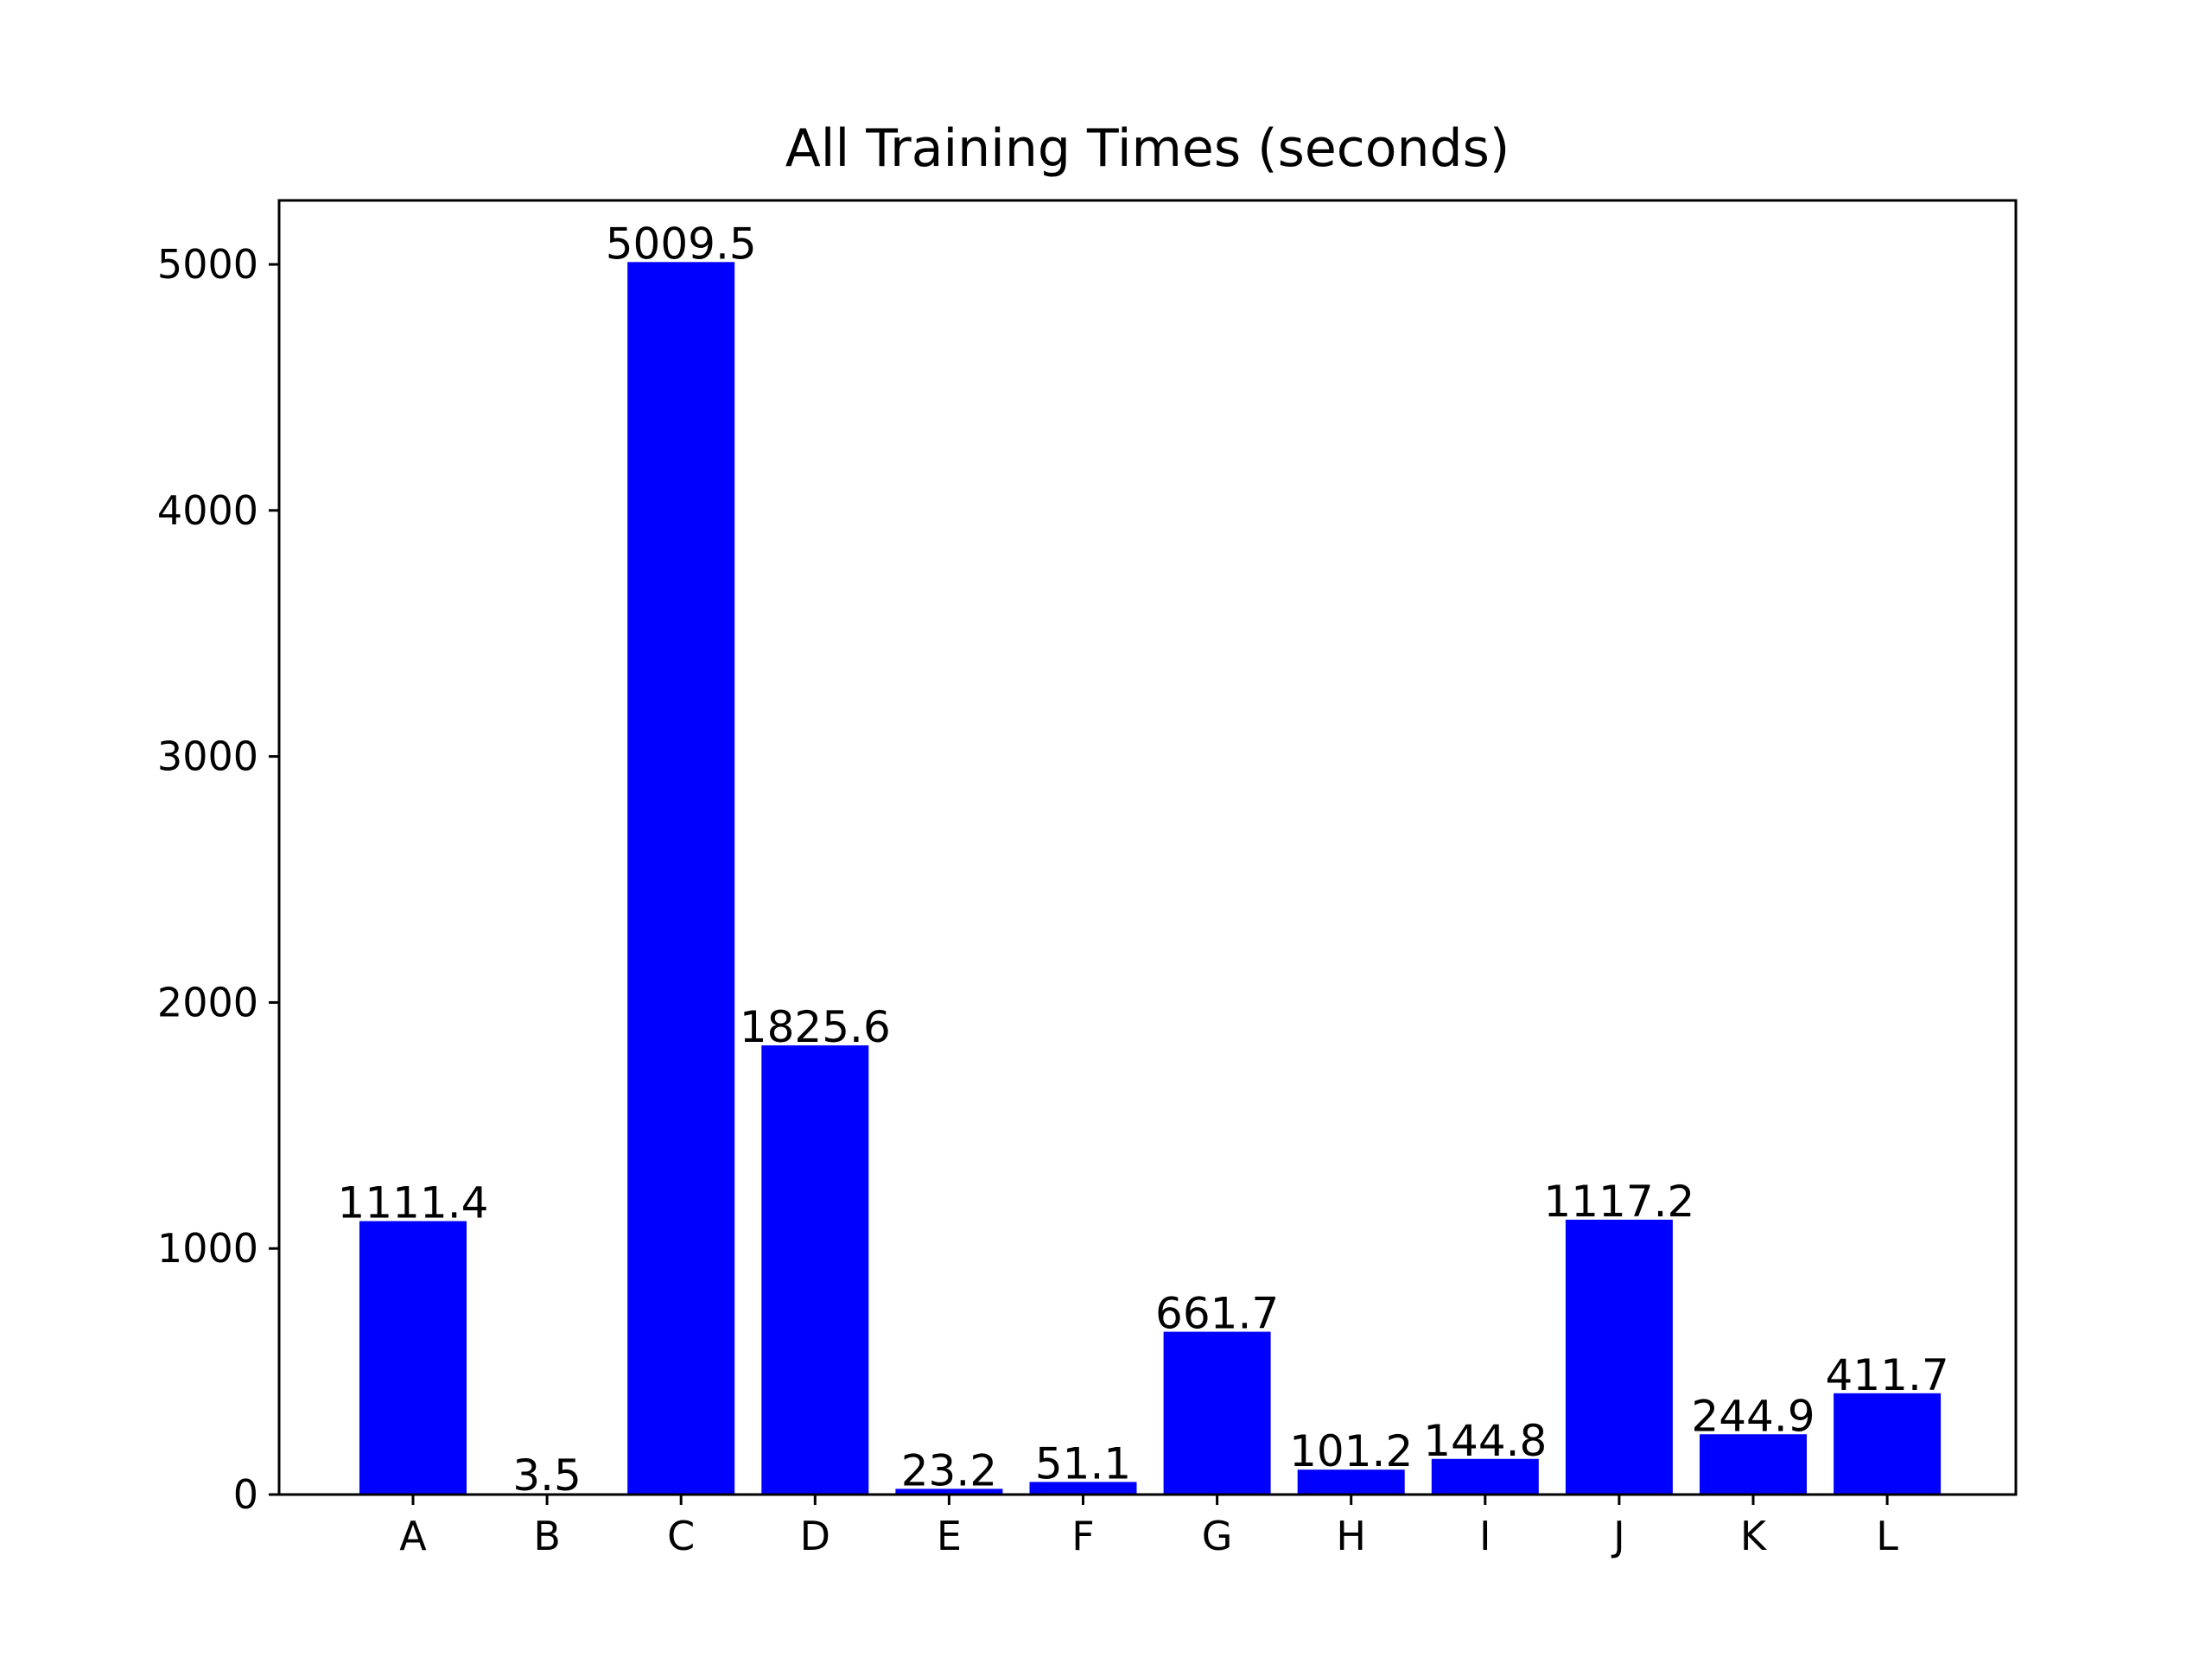 This screenshot has width=2212, height=1663. I want to click on x-tick-label-A: A, so click(413, 1536).